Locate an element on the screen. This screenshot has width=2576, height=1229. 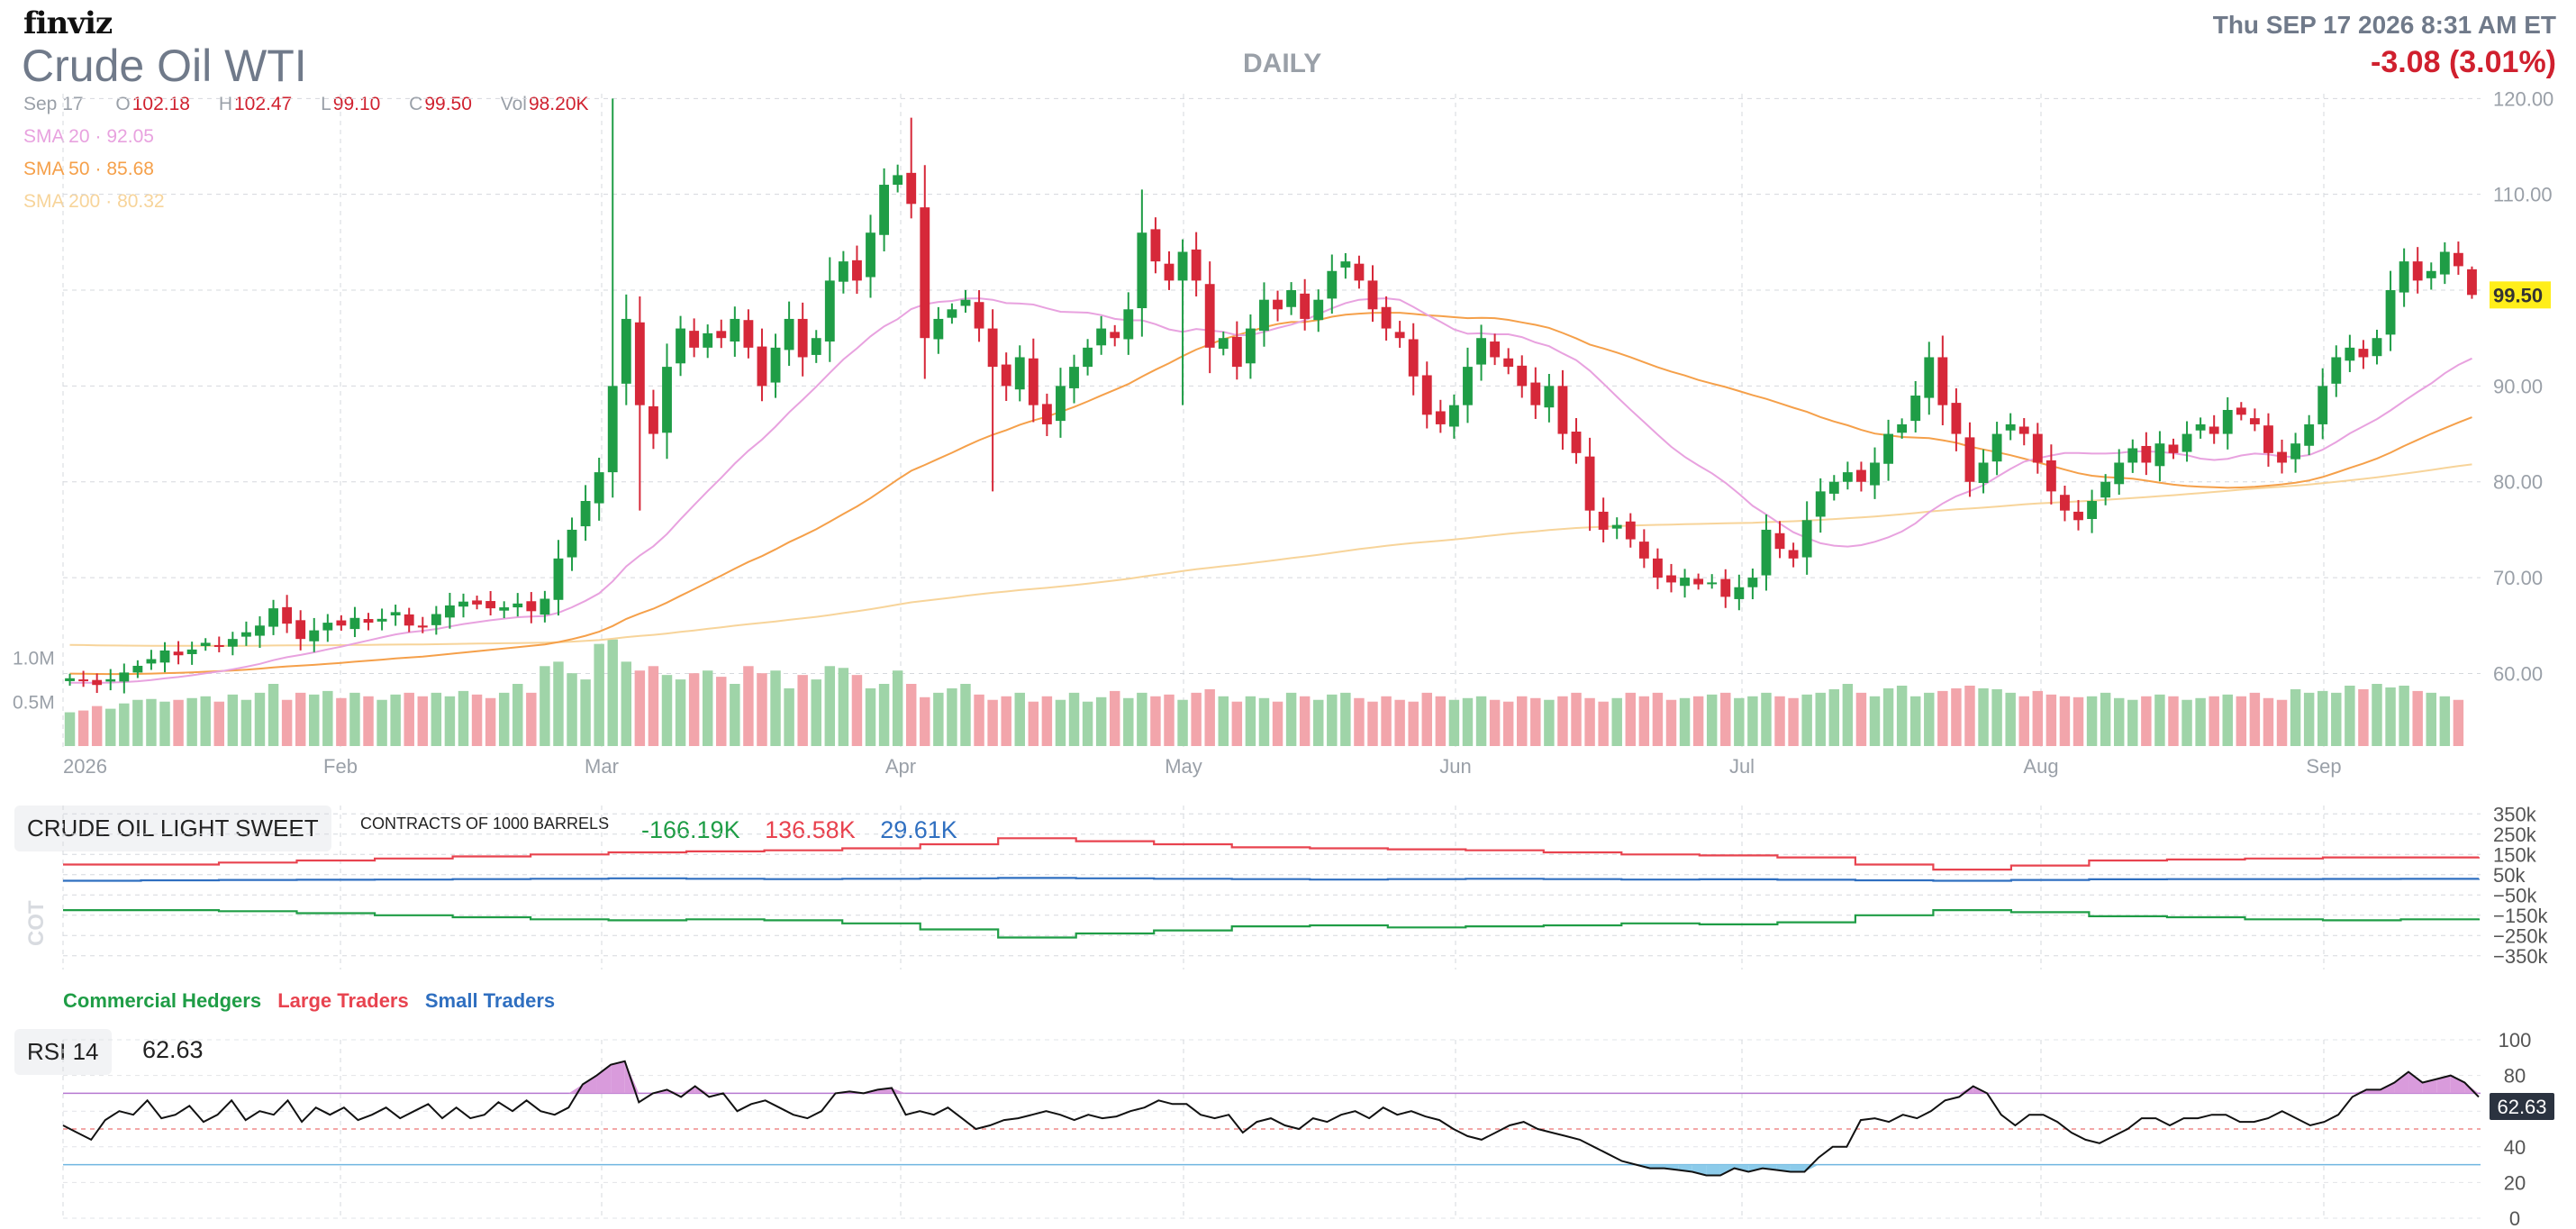
timeframe-label: DAILY is located at coordinates (1282, 63).